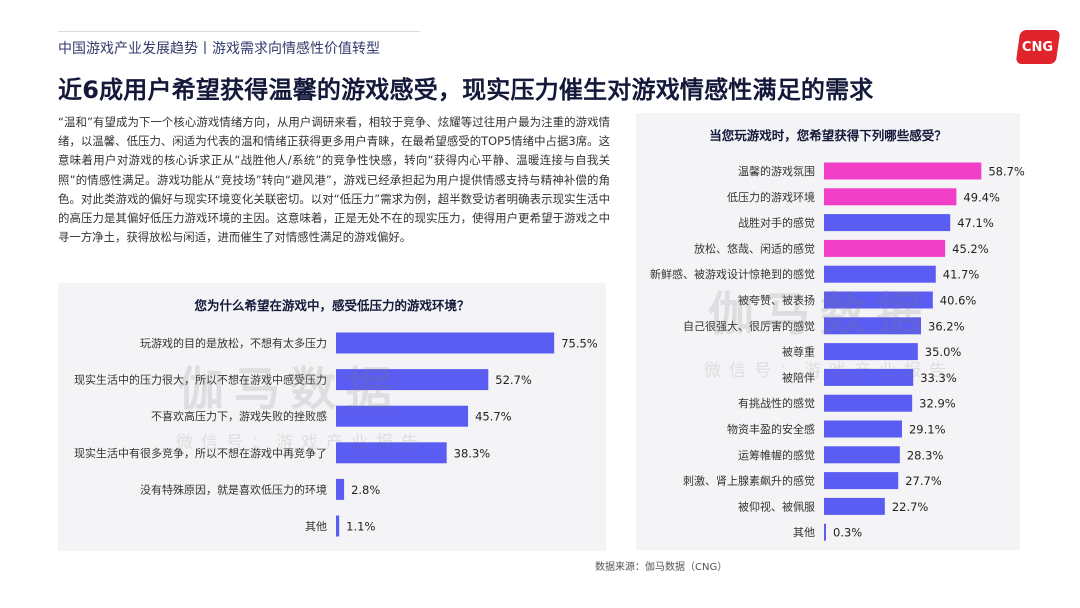 The image size is (1080, 608). I want to click on category-label: 不喜欢高压力下，游戏失败的挫败感, so click(239, 416).